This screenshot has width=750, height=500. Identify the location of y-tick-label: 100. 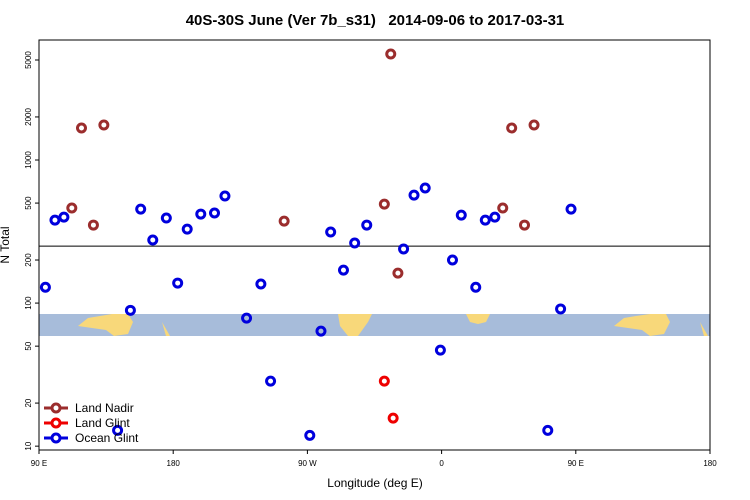
(28, 303).